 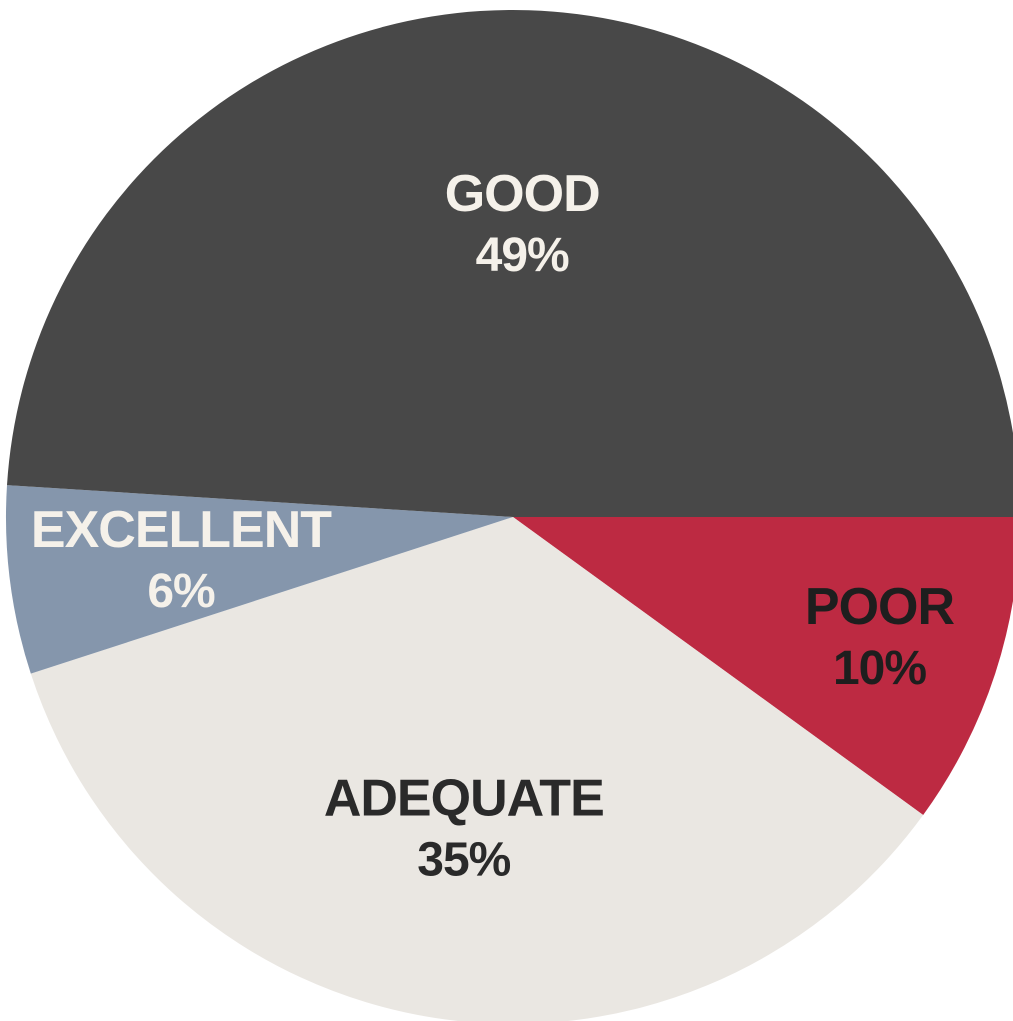 What do you see at coordinates (763, 666) in the screenshot?
I see `pie-slice-poor` at bounding box center [763, 666].